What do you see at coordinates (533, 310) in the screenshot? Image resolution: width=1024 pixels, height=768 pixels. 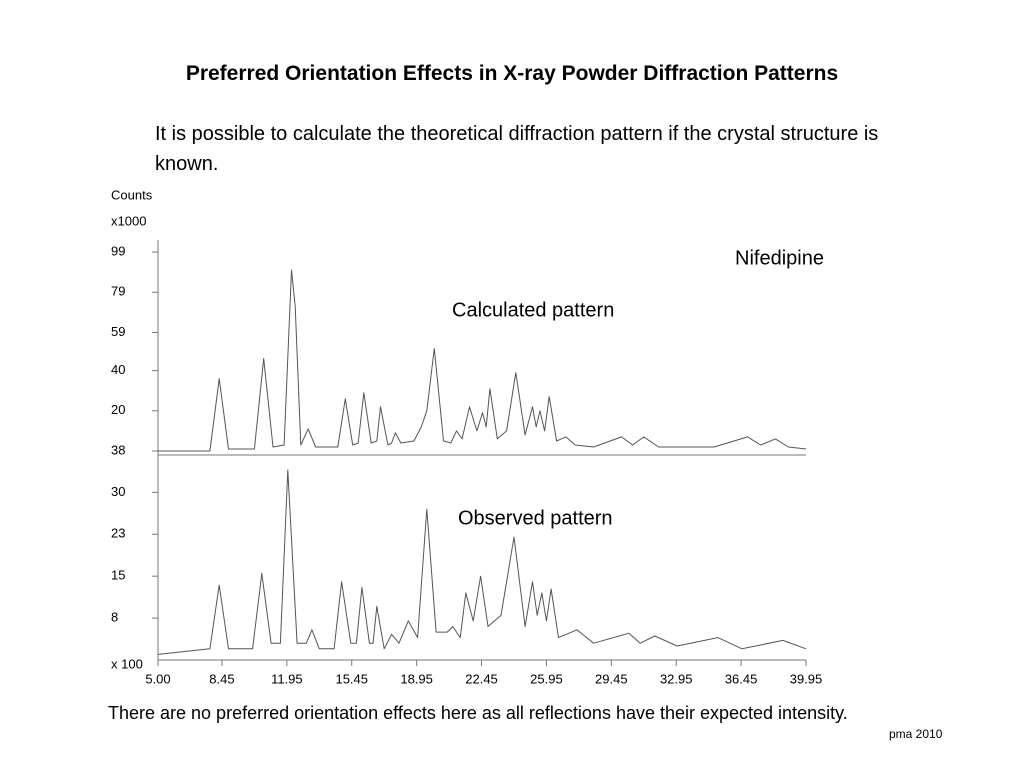 I see `annotation: Calculated pattern` at bounding box center [533, 310].